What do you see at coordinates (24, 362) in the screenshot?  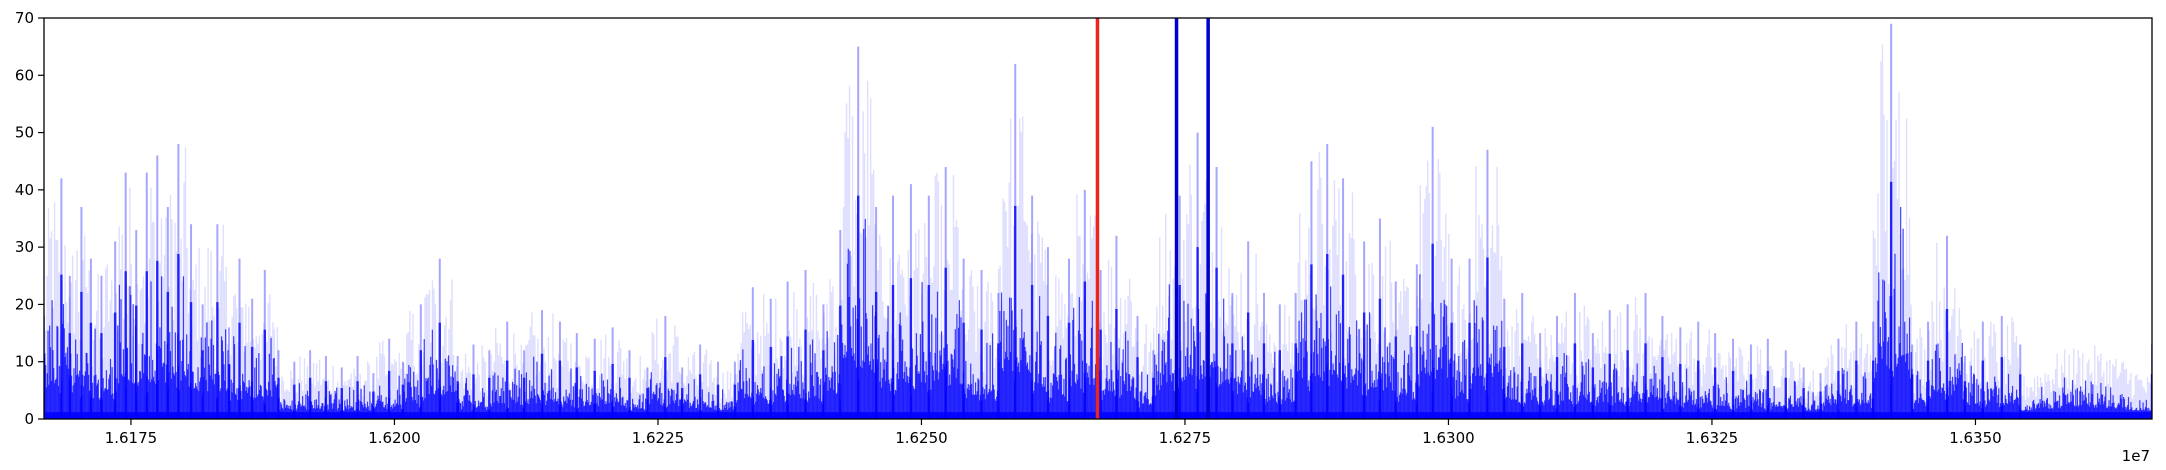 I see `y-tick-label: 10` at bounding box center [24, 362].